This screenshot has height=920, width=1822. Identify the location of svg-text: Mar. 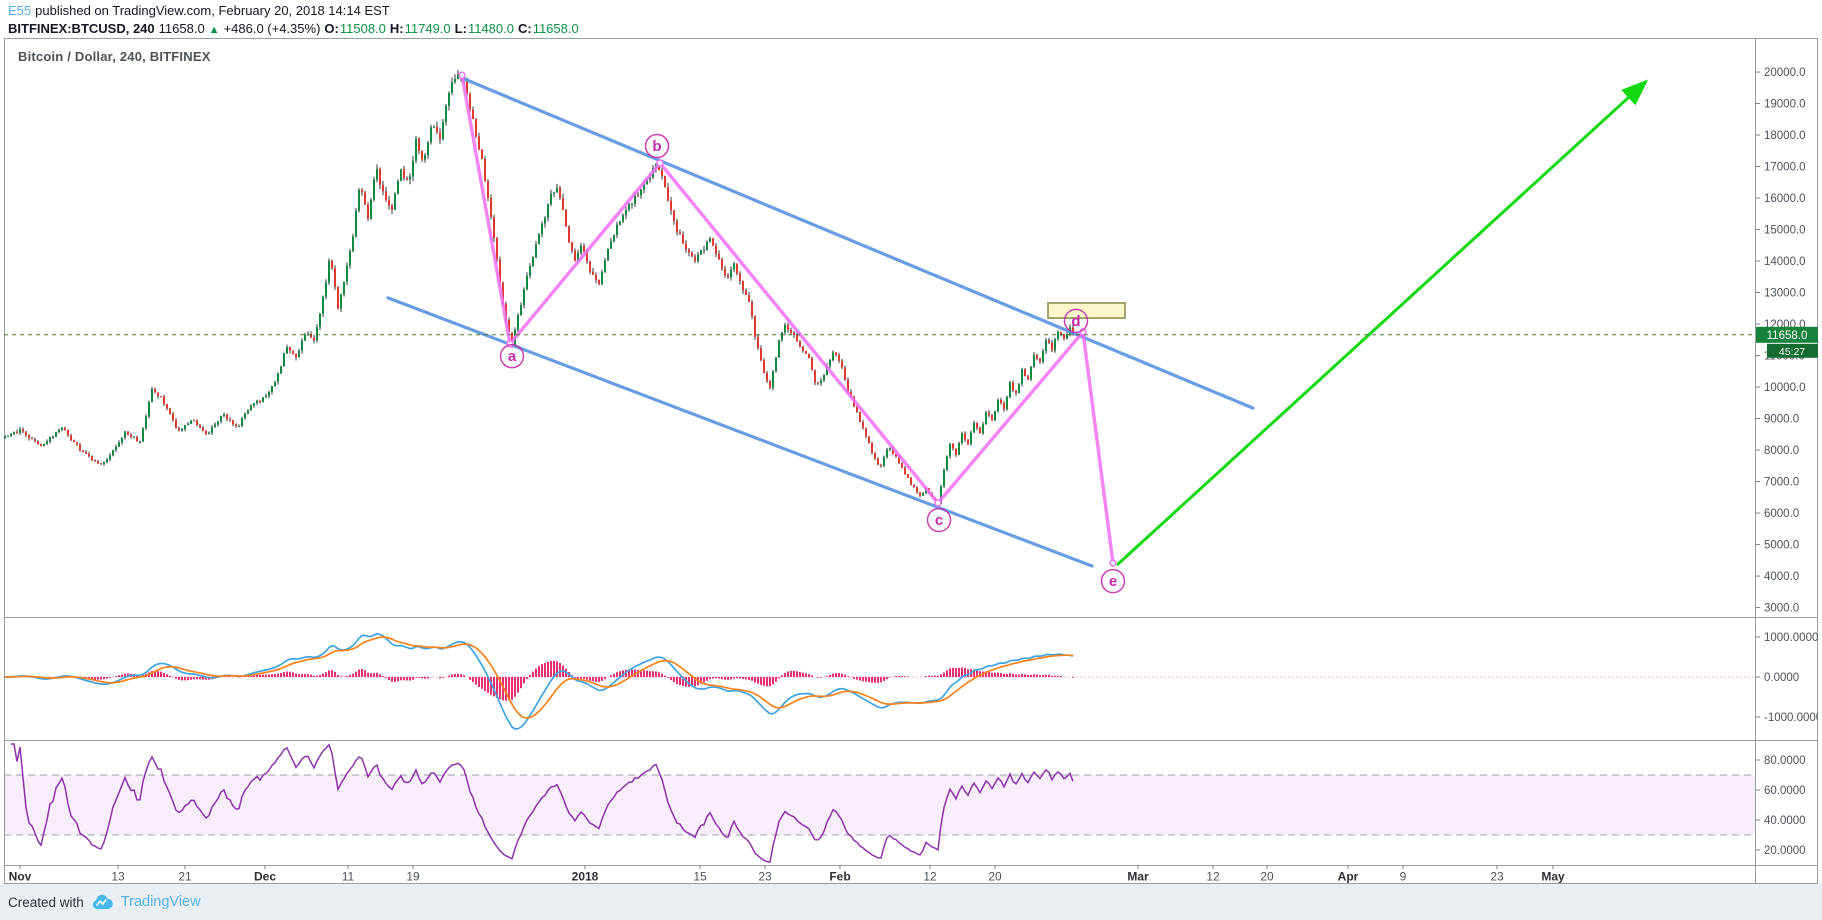
(1138, 877).